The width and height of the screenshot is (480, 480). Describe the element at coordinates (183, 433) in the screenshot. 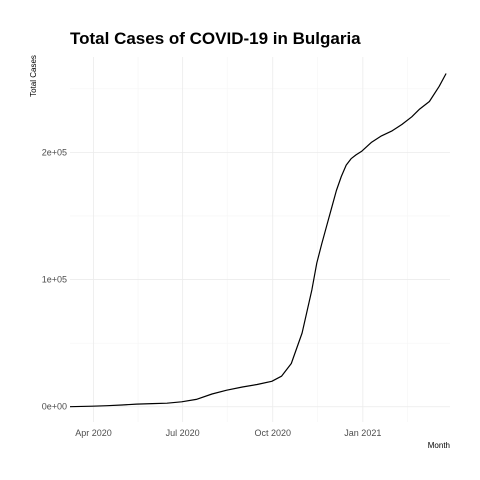

I see `x-tick-label: Jul 2020` at that location.